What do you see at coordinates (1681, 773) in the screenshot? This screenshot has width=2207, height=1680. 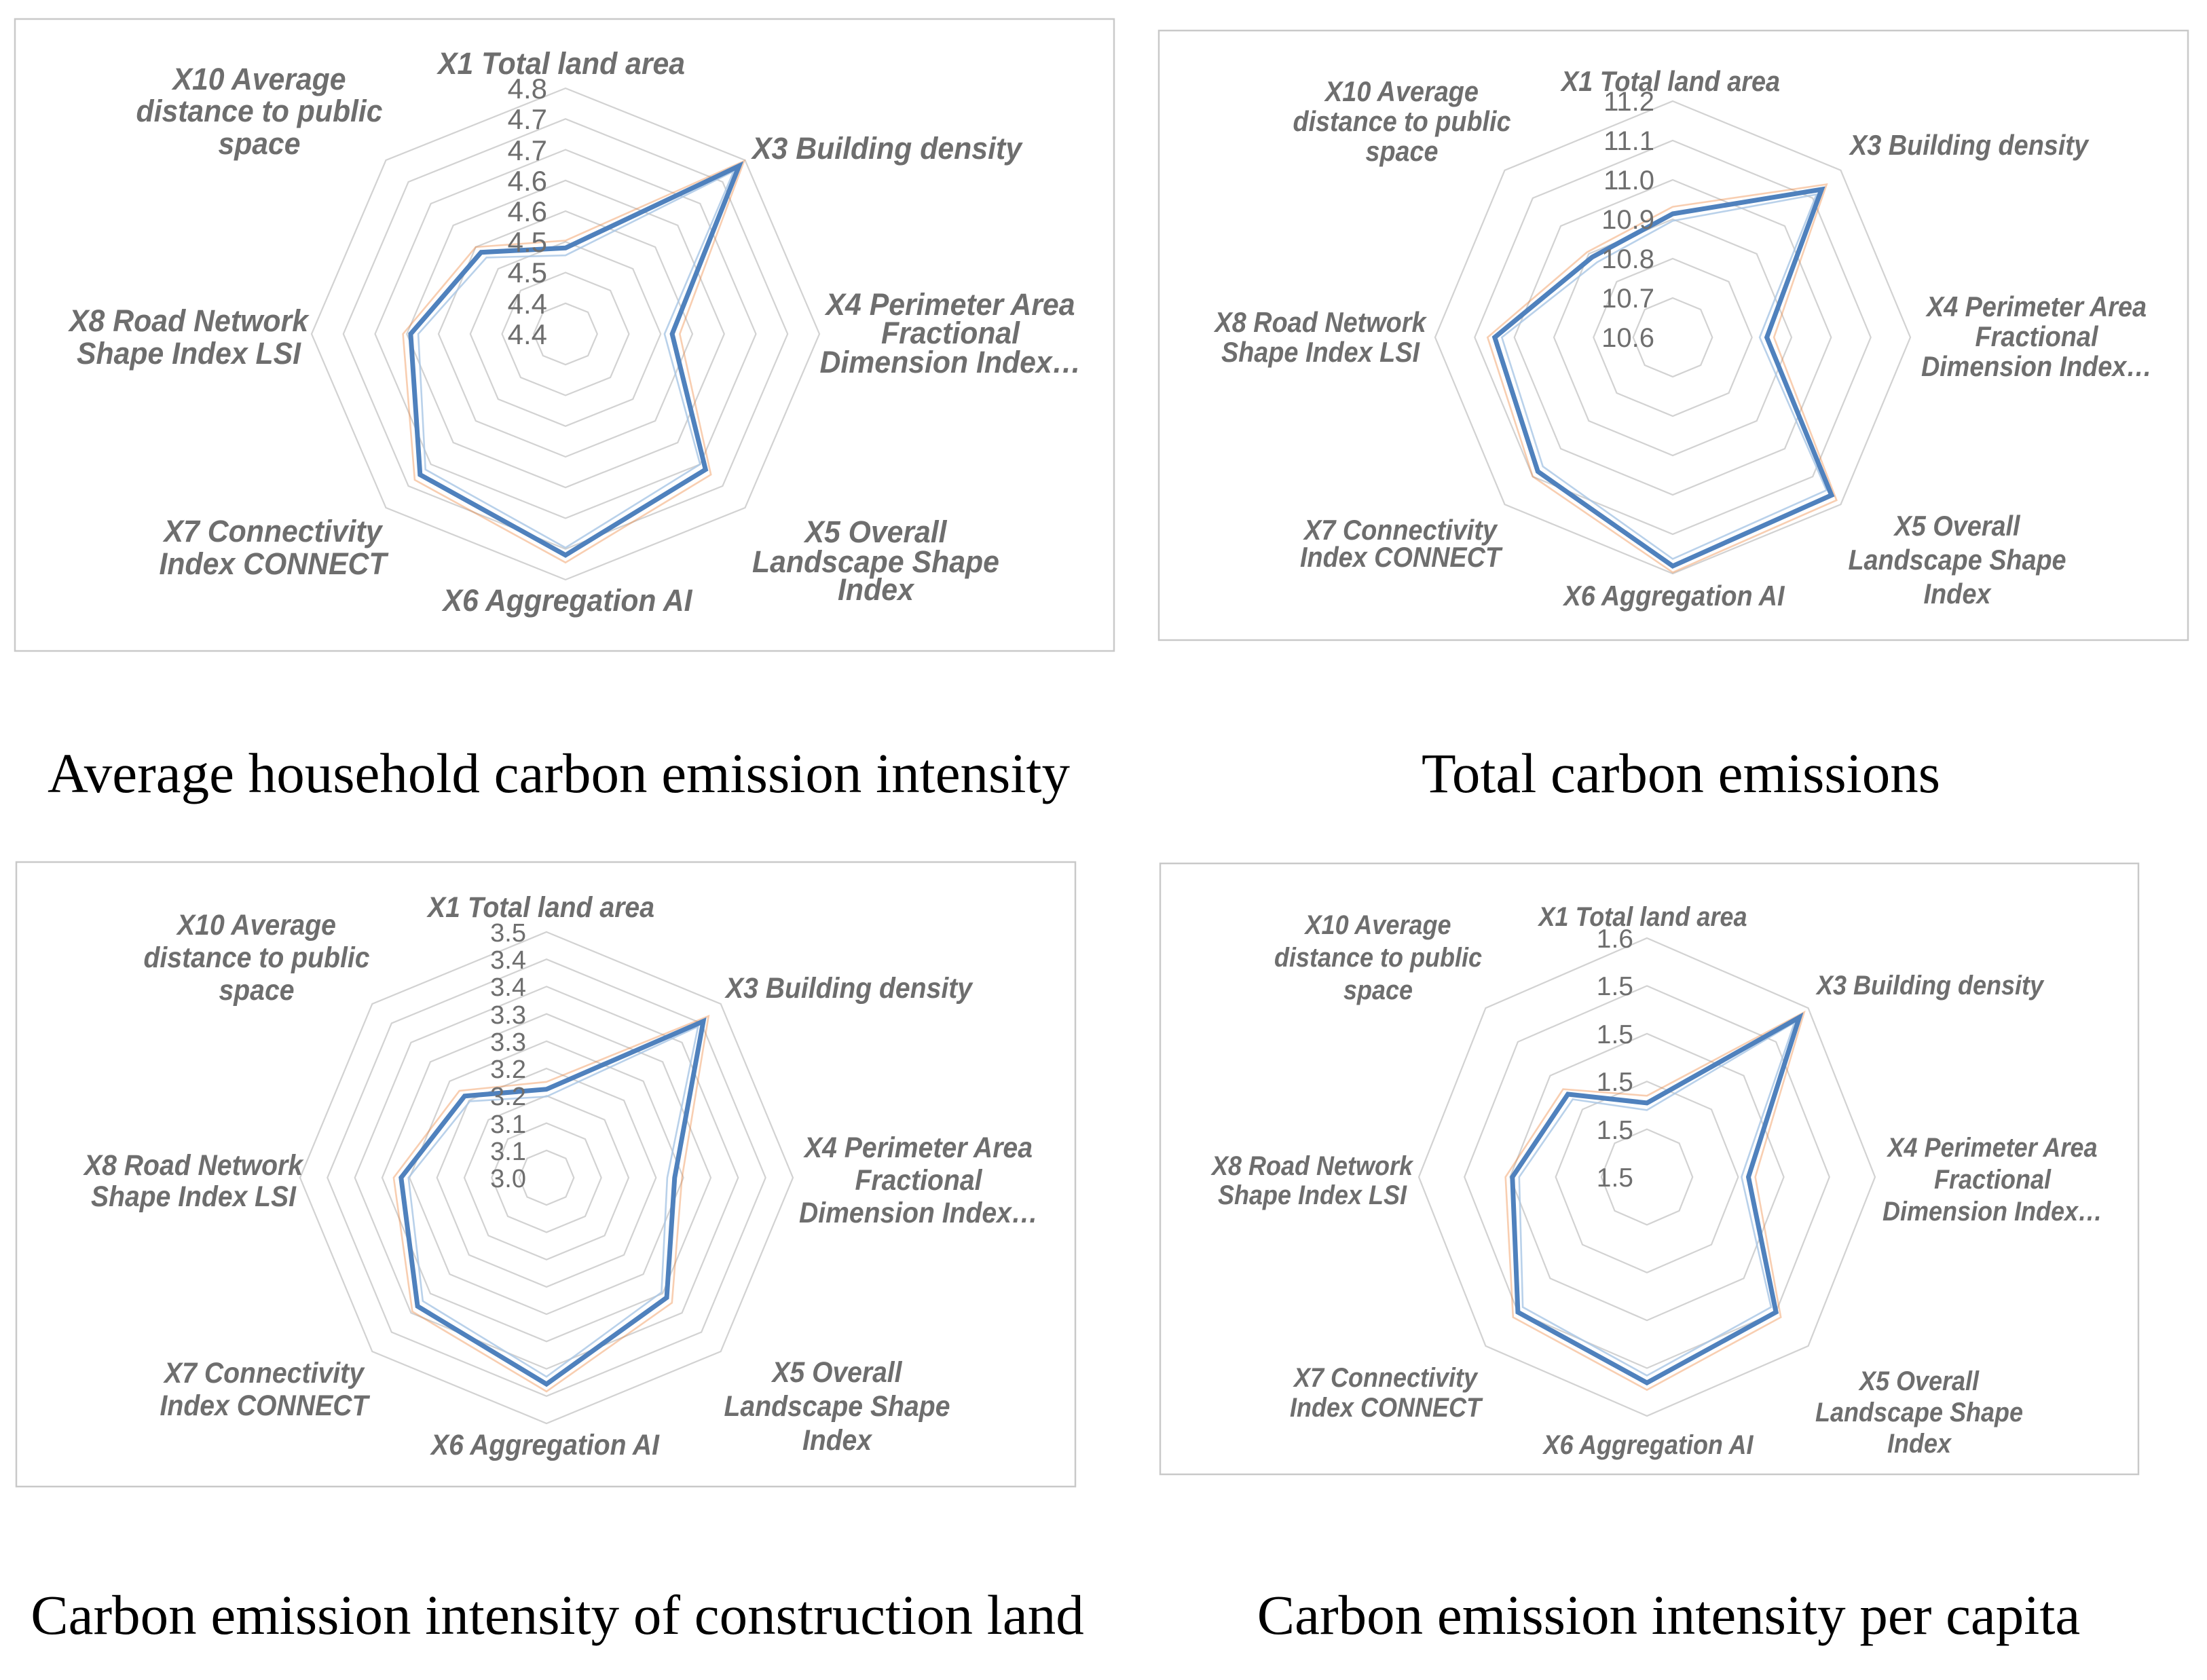 I see `svg-text: Total carbon emissions` at bounding box center [1681, 773].